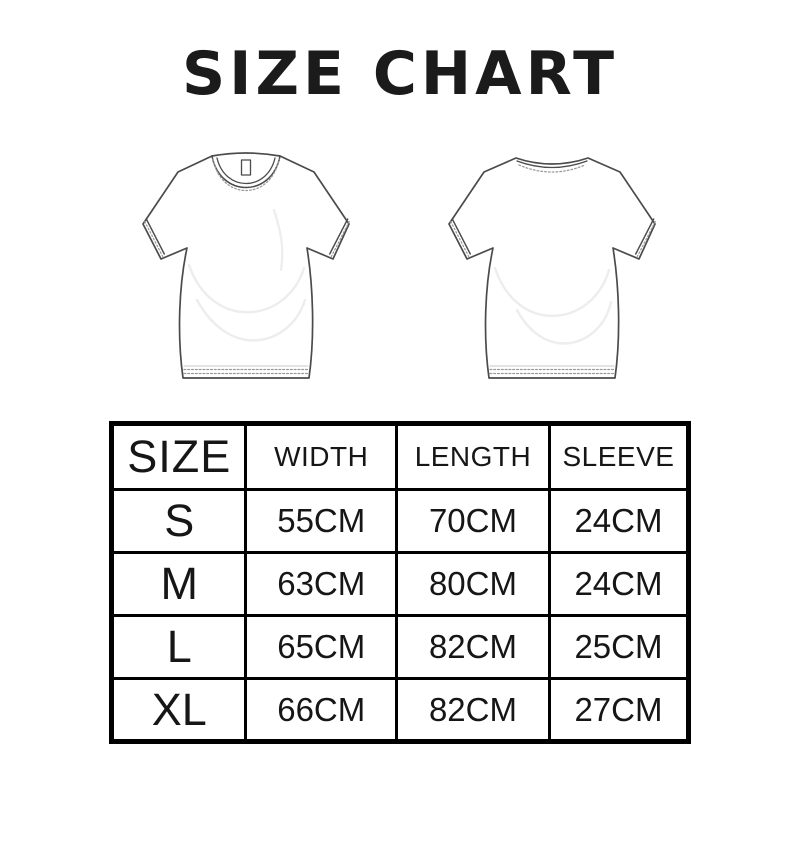 The height and width of the screenshot is (844, 800). Describe the element at coordinates (178, 710) in the screenshot. I see `size-label: XL` at that location.